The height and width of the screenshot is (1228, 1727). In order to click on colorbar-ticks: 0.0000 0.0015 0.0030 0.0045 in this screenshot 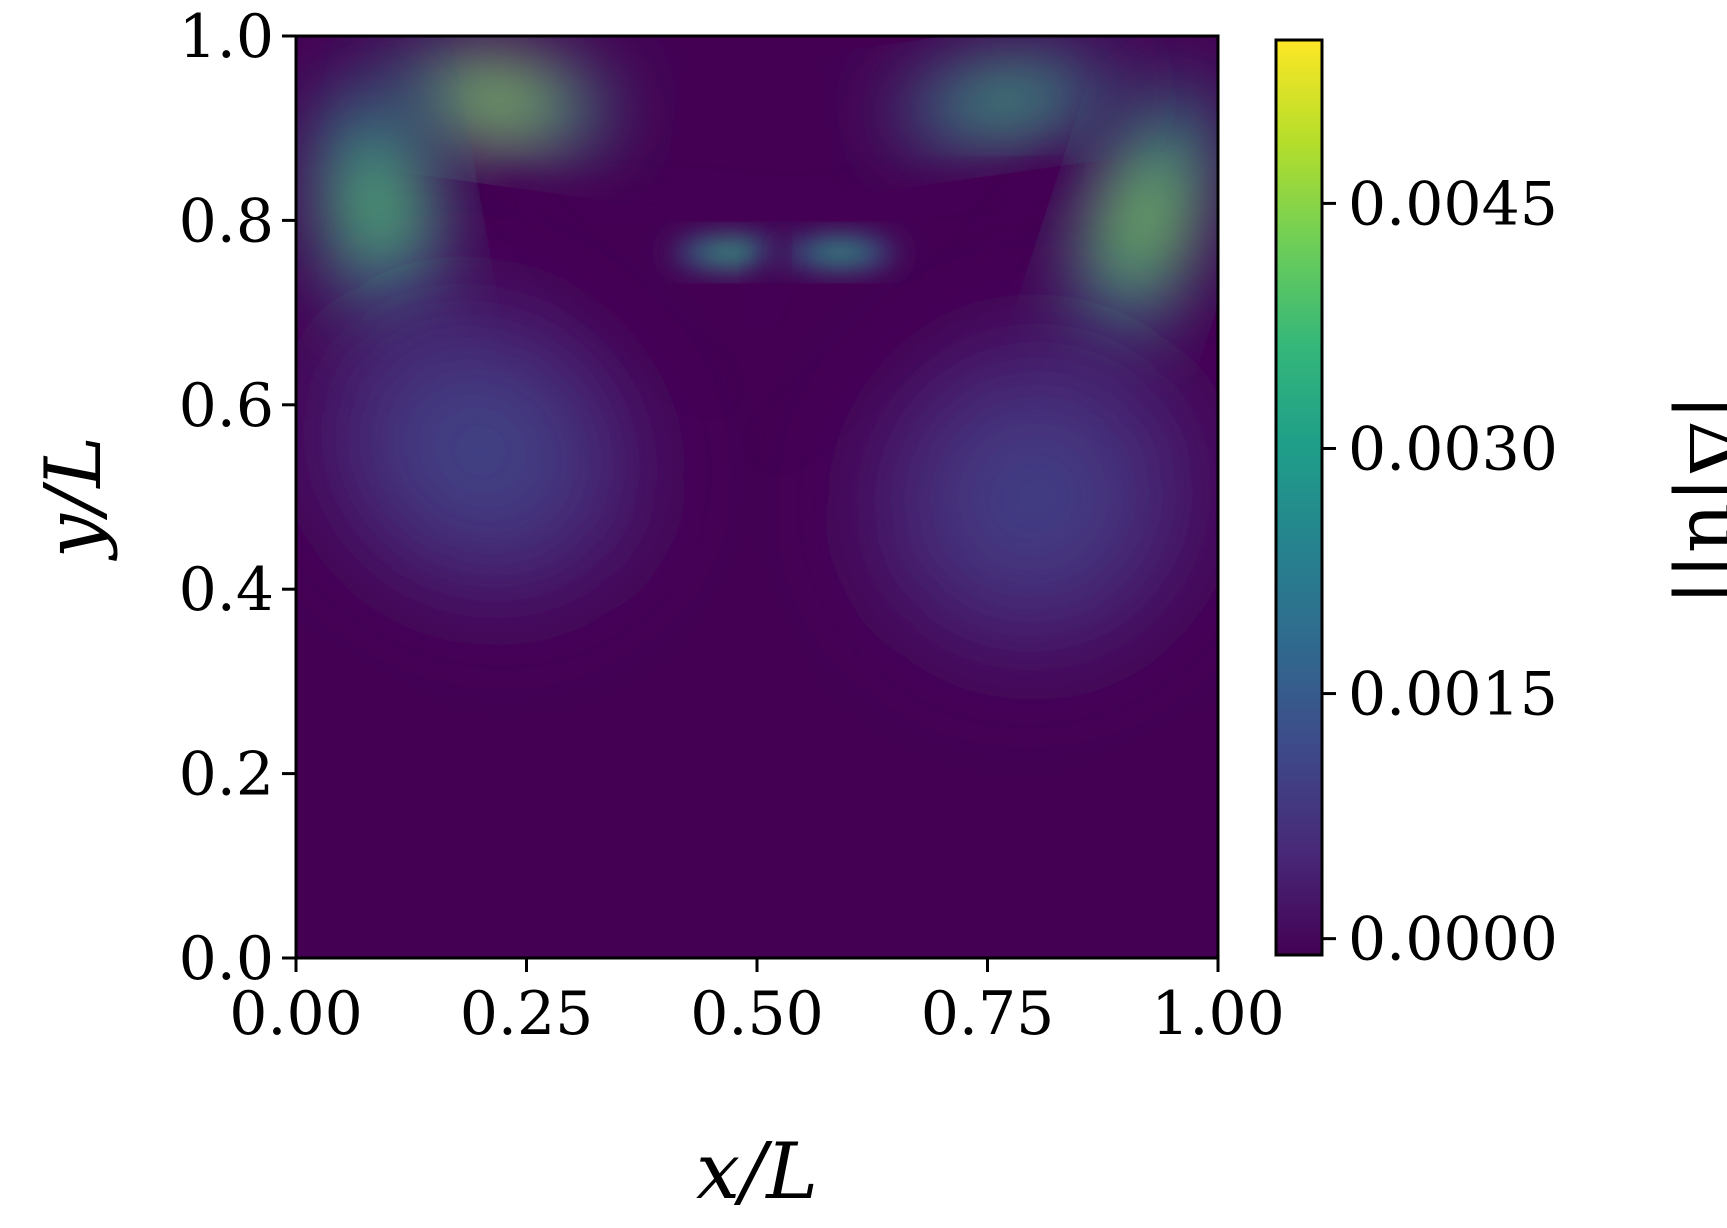, I will do `click(1440, 572)`.